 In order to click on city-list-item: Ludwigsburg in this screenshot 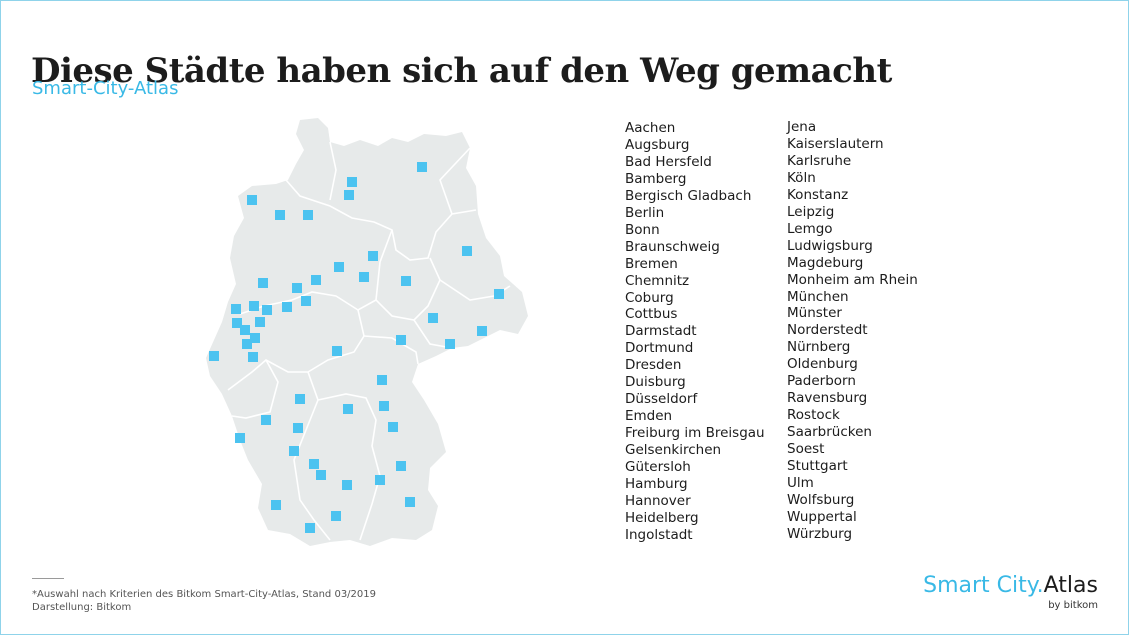, I will do `click(830, 245)`.